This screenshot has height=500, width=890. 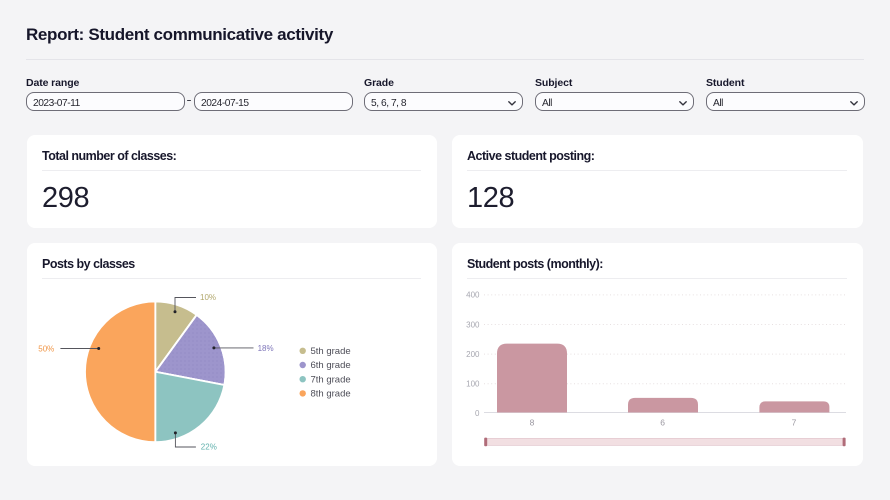 I want to click on svg-text: 6th grade, so click(x=331, y=365).